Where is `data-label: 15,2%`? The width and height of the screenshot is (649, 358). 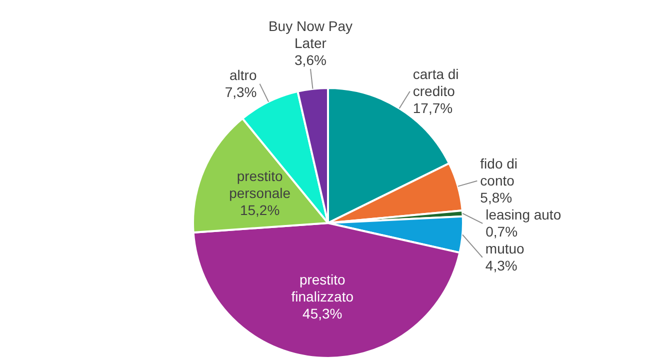 data-label: 15,2% is located at coordinates (260, 210).